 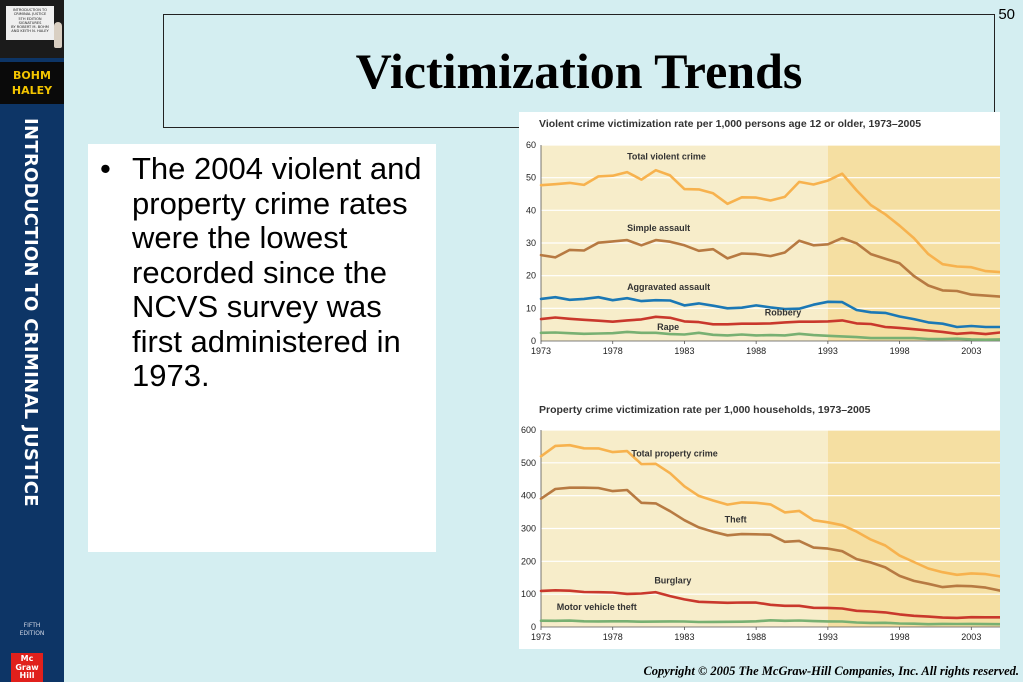 What do you see at coordinates (528, 430) in the screenshot?
I see `y-tick-label: 600` at bounding box center [528, 430].